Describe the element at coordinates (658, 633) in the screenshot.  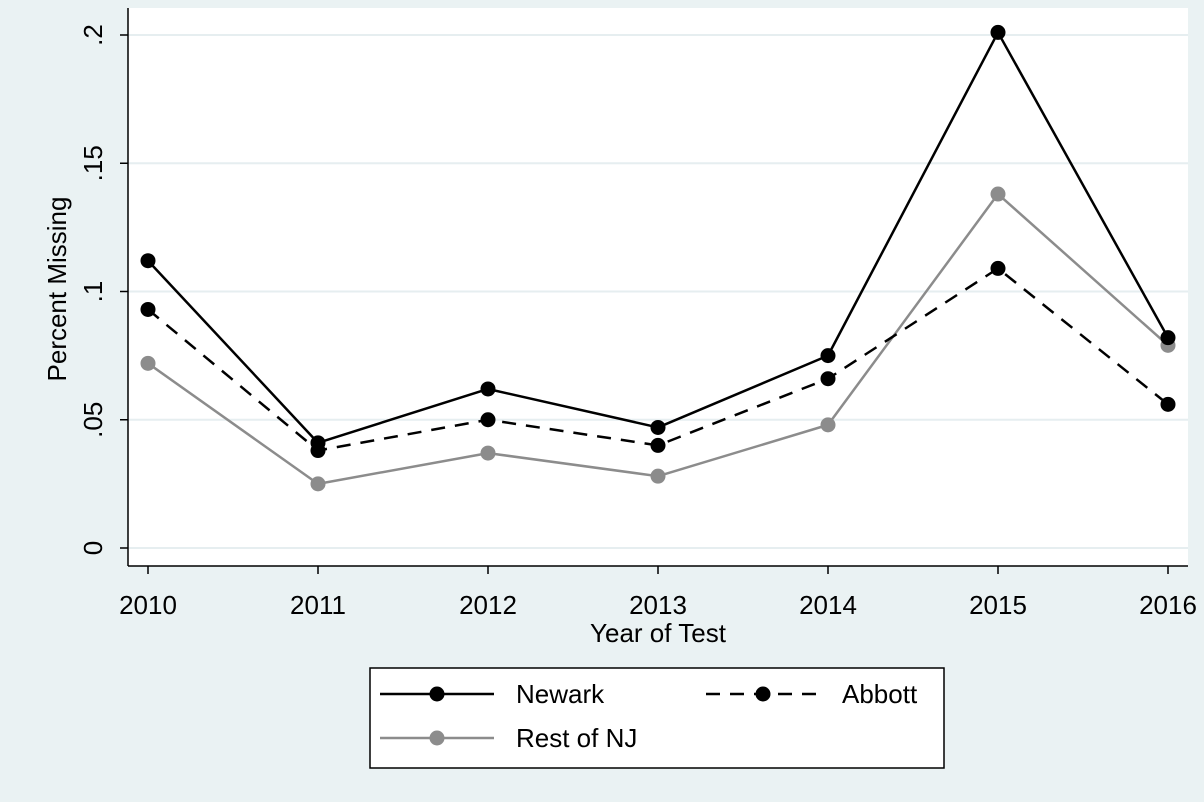
I see `x-axis-title: Year of Test` at that location.